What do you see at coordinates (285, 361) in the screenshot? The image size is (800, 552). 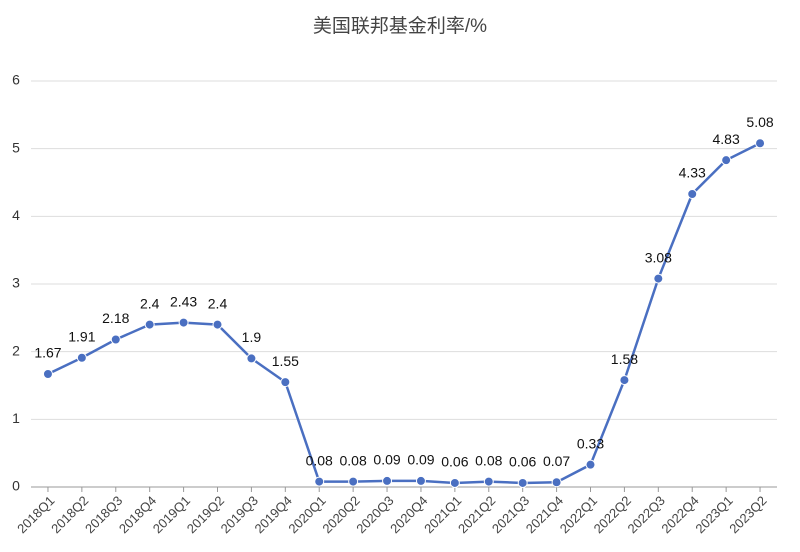 I see `data-label: 1.55` at bounding box center [285, 361].